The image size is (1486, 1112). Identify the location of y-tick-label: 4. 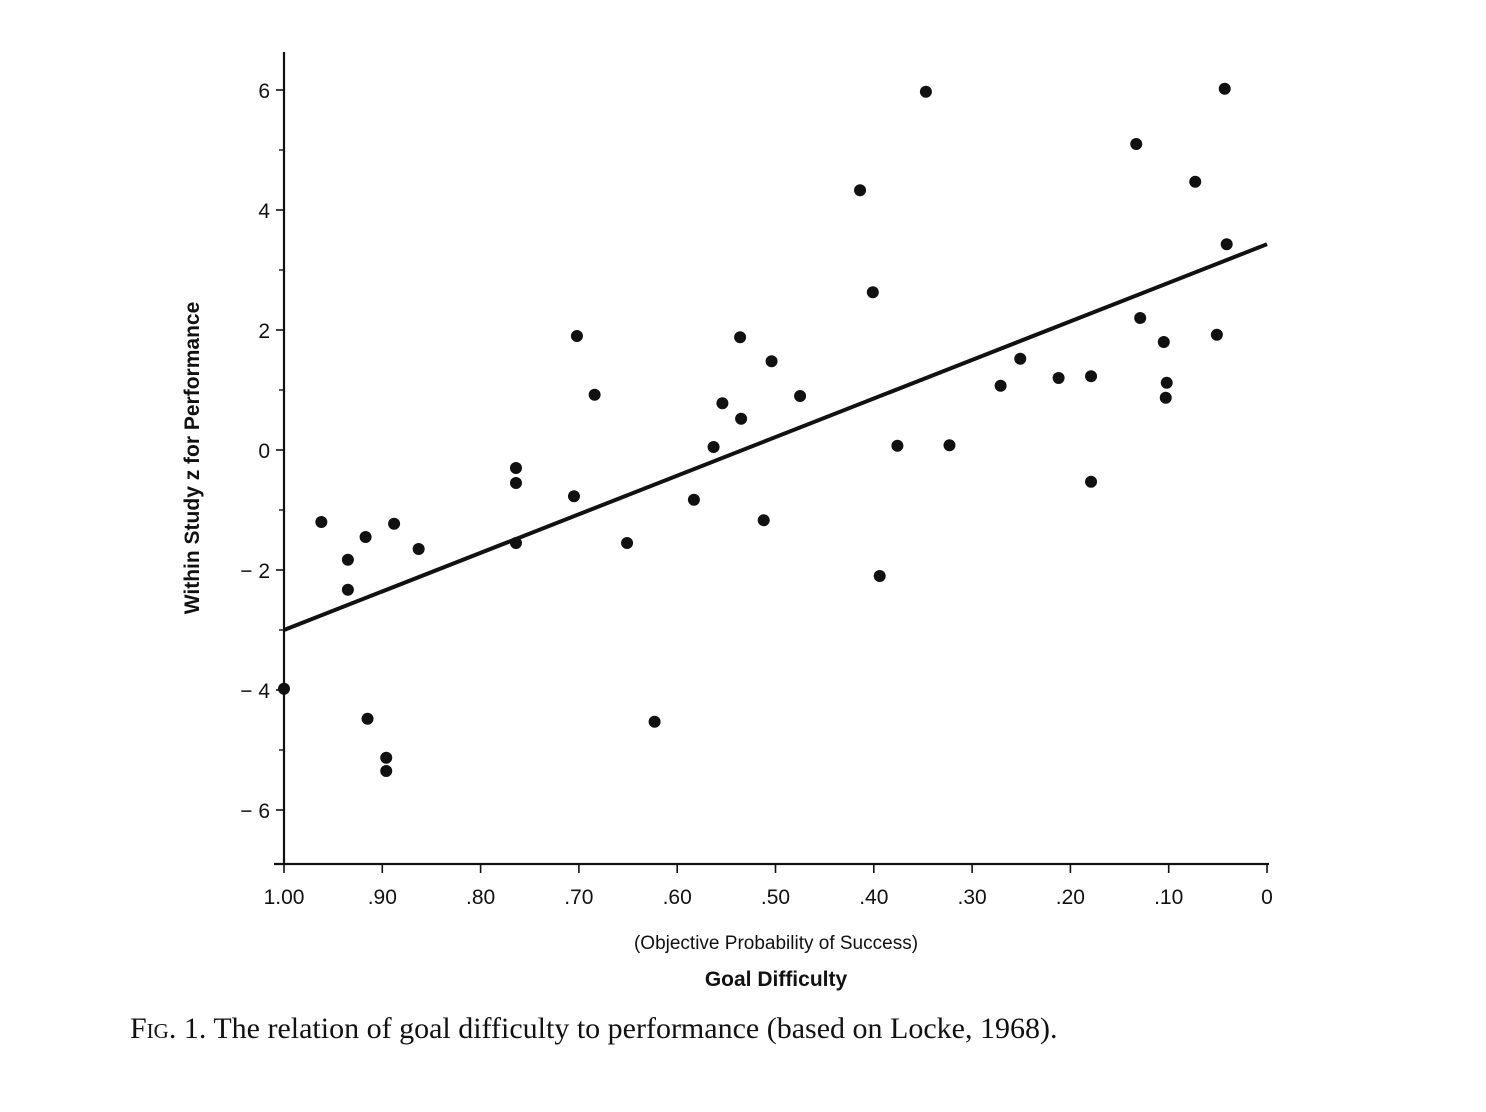
(264, 211).